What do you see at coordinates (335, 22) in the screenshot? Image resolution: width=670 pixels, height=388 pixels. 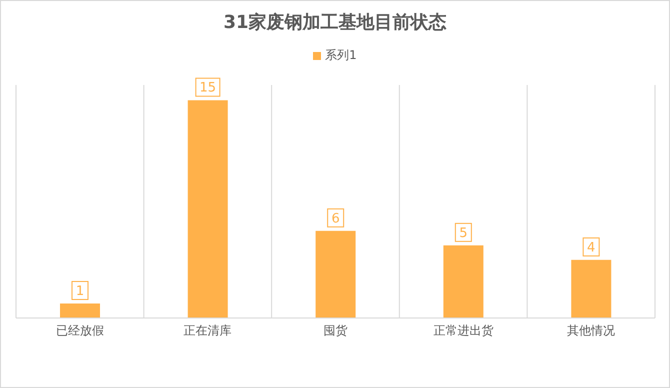 I see `chart-title: 31家废钢加工基地目前状态` at bounding box center [335, 22].